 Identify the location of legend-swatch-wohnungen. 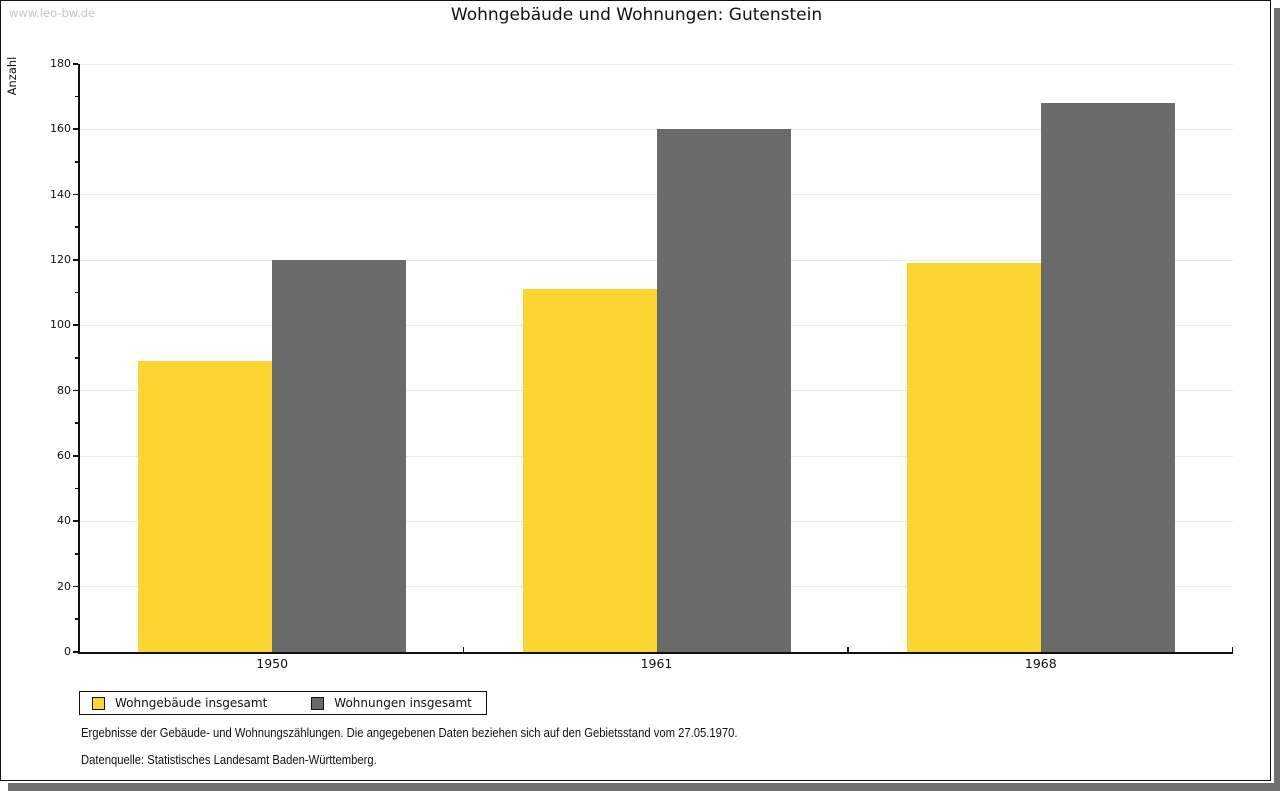
(318, 703).